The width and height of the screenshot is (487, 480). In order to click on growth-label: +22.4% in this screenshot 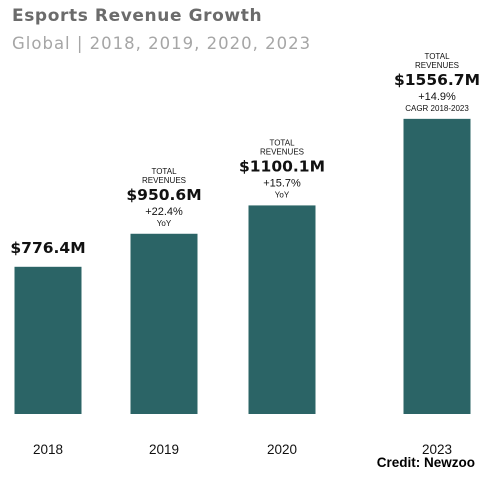, I will do `click(164, 212)`.